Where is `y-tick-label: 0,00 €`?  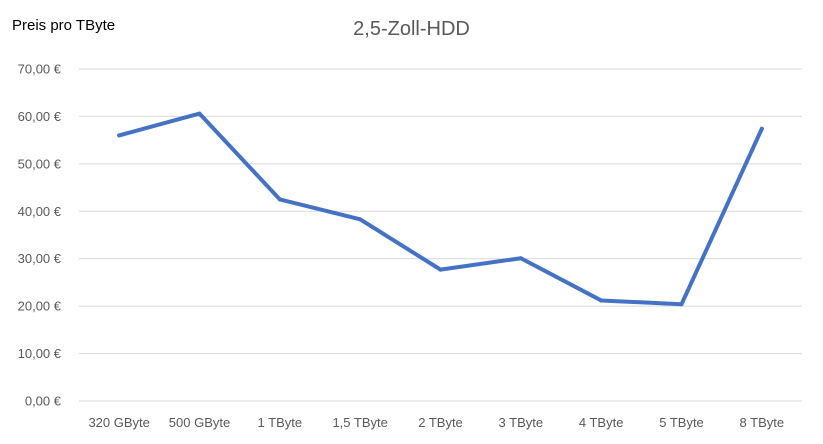 y-tick-label: 0,00 € is located at coordinates (43, 401).